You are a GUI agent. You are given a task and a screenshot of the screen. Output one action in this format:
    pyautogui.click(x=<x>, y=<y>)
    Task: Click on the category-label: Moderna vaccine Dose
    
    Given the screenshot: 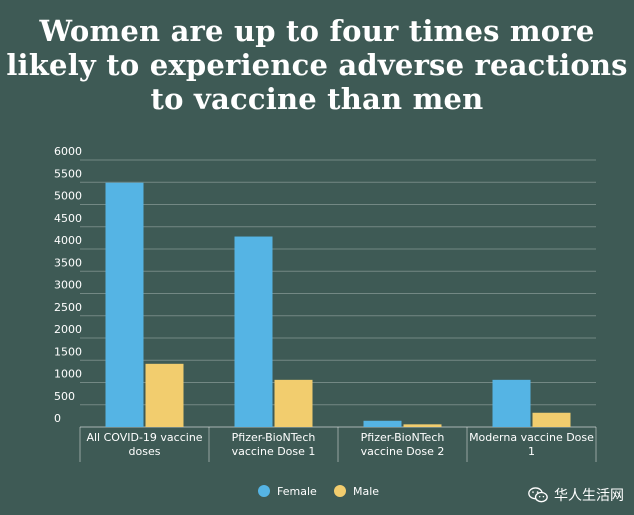 What is the action you would take?
    pyautogui.click(x=531, y=437)
    